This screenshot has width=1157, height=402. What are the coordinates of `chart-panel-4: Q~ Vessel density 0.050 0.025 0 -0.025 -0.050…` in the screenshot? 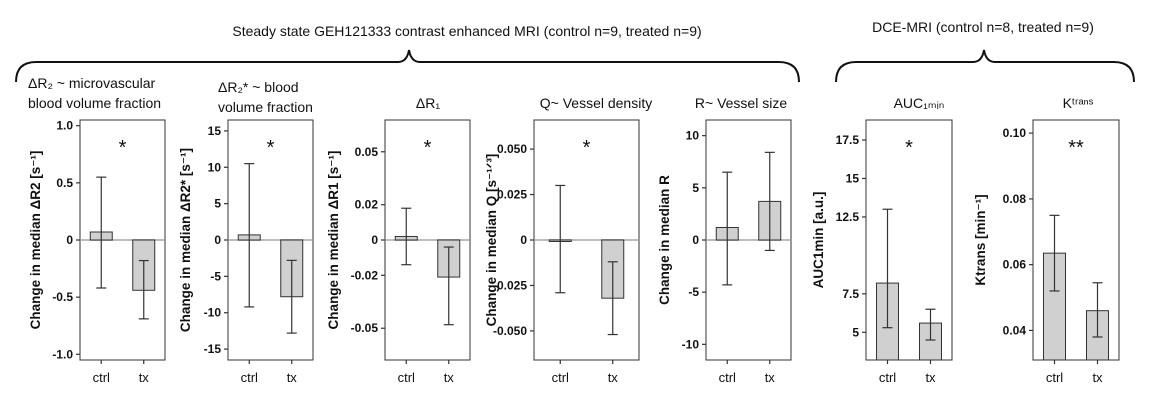 It's located at (568, 240).